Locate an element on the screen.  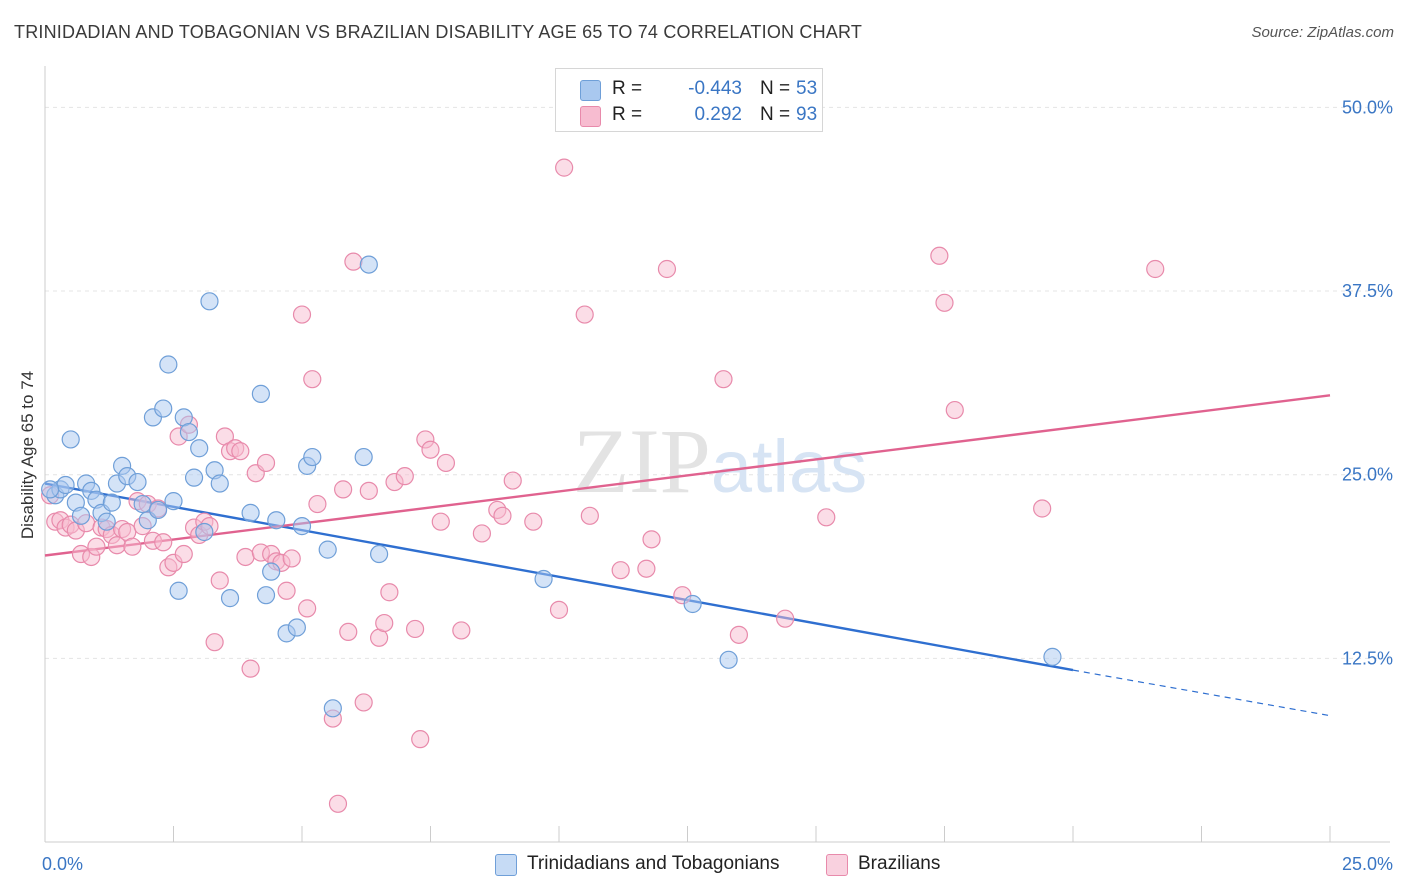
y-tick-labels: 12.5% 25.0% 37.5% 50.0% is located at coordinates (1367, 382).